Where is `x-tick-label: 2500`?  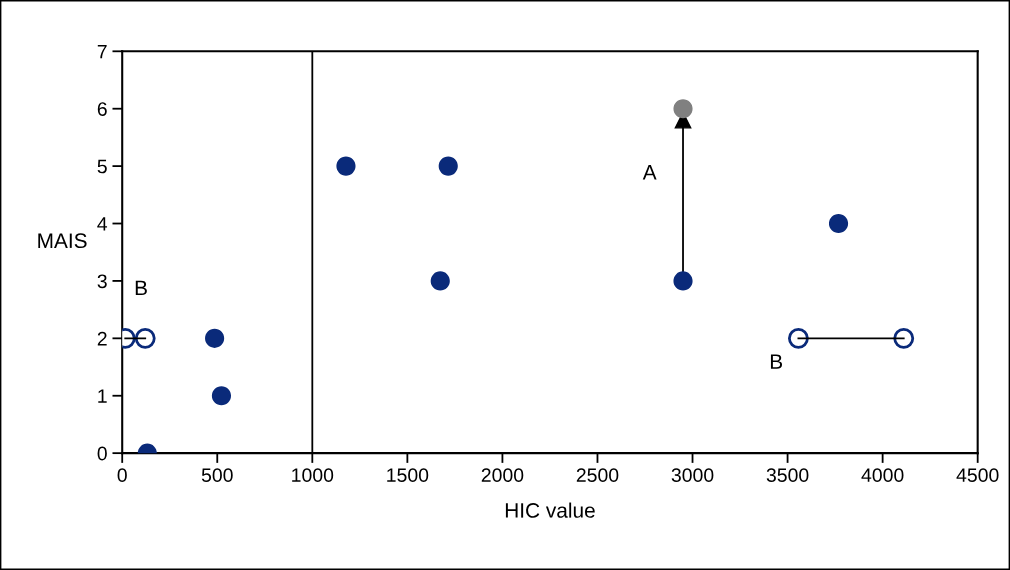 x-tick-label: 2500 is located at coordinates (597, 475).